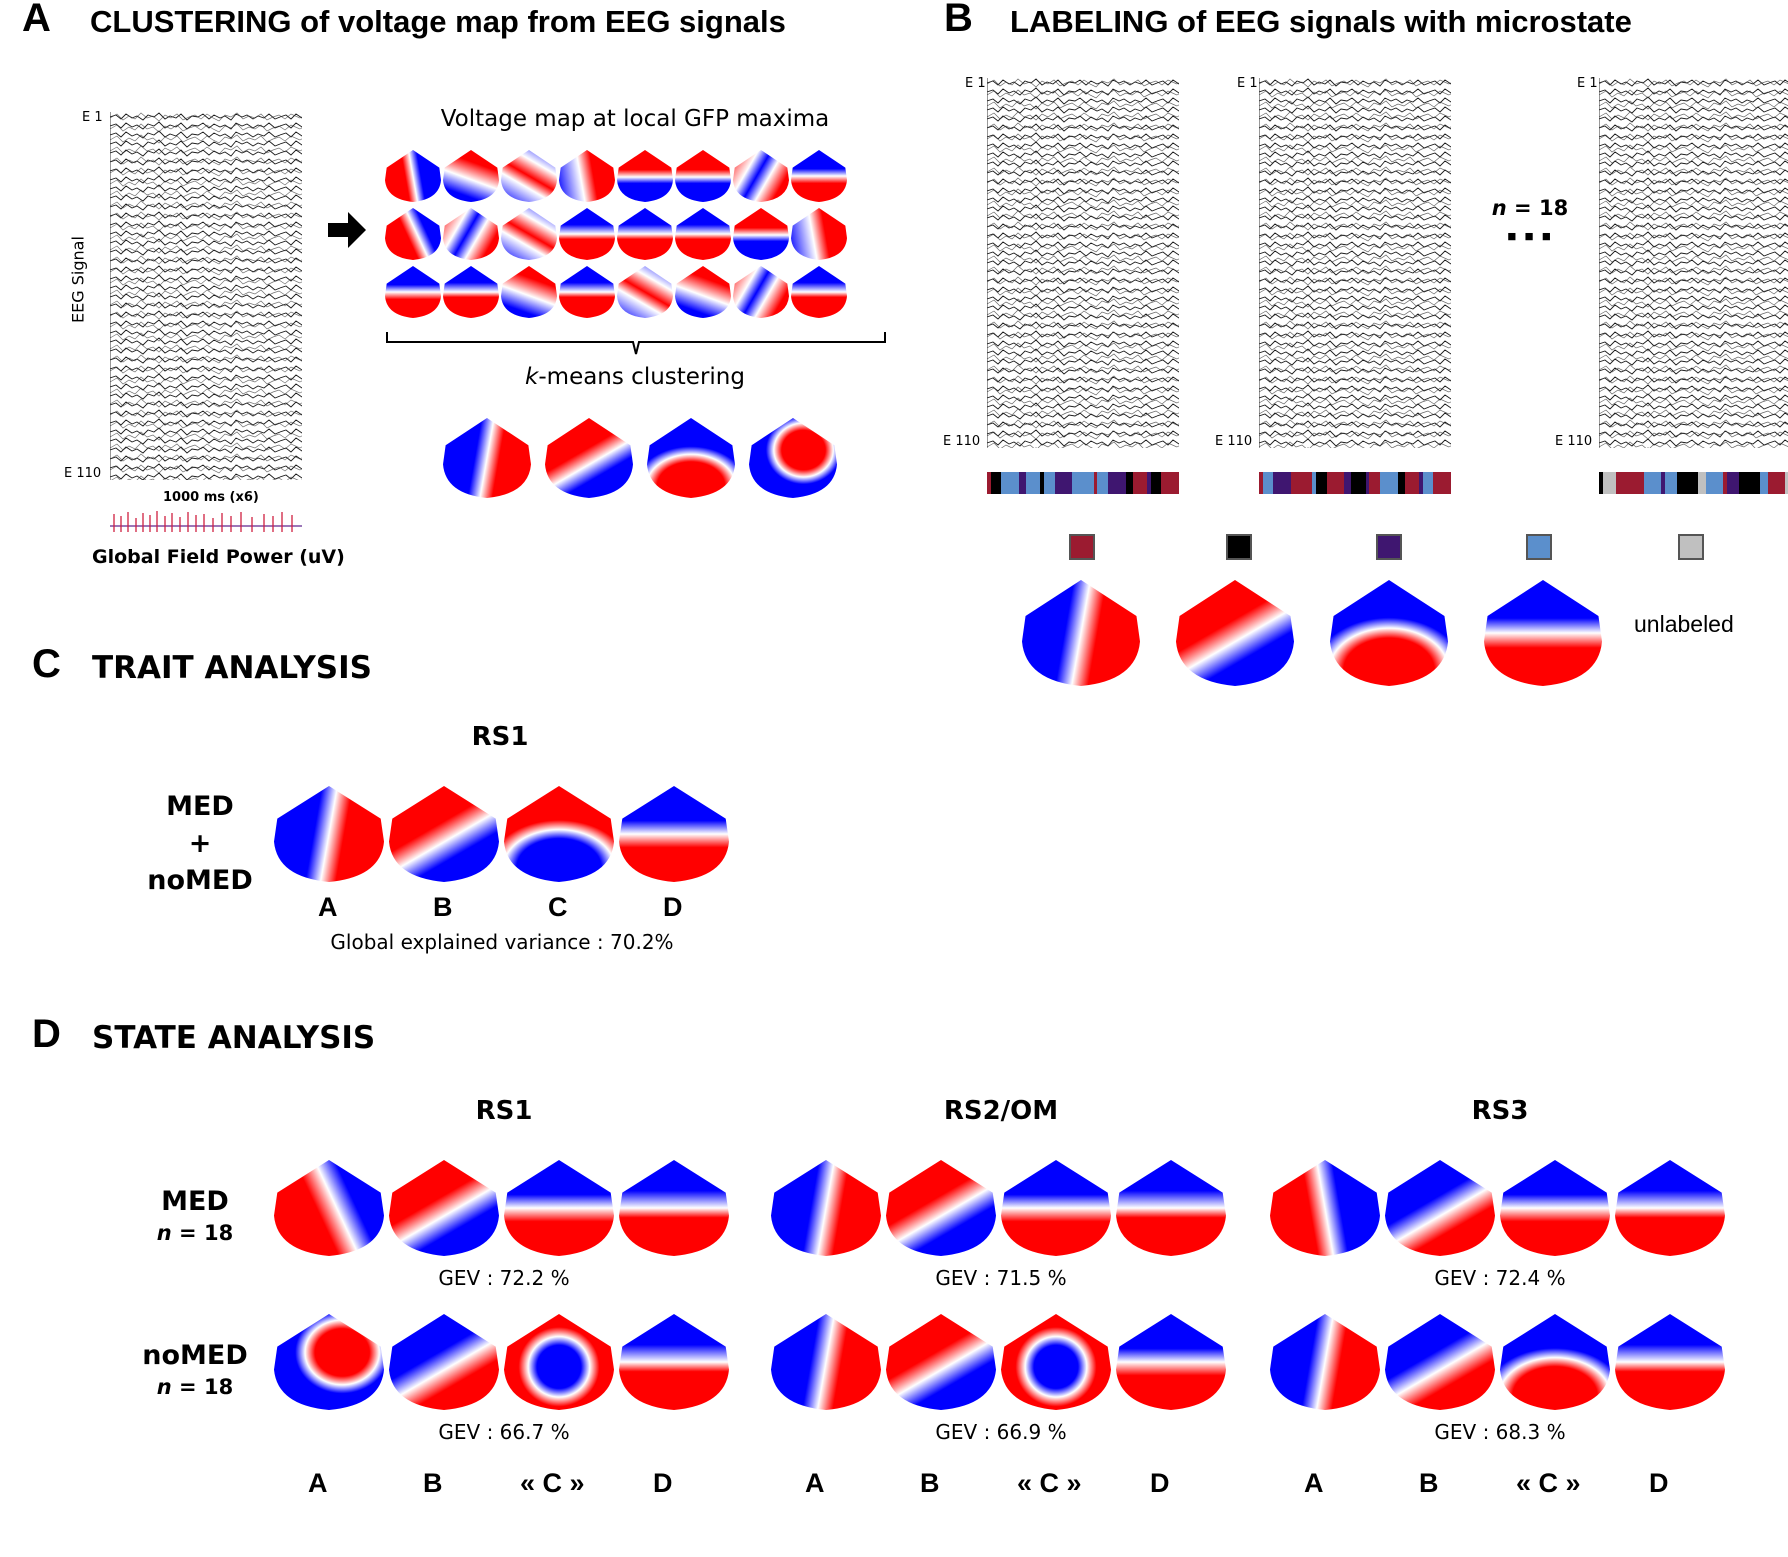 The height and width of the screenshot is (1557, 1788). Describe the element at coordinates (347, 230) in the screenshot. I see `arrow-right-icon` at that location.